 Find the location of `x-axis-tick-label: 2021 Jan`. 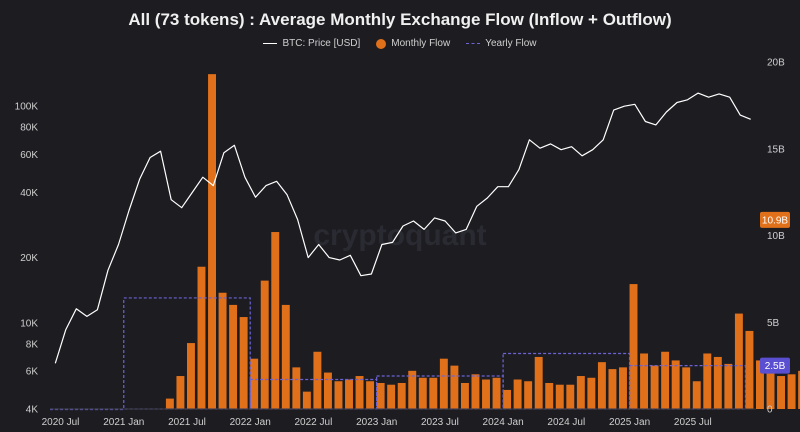

x-axis-tick-label: 2021 Jan is located at coordinates (123, 422).